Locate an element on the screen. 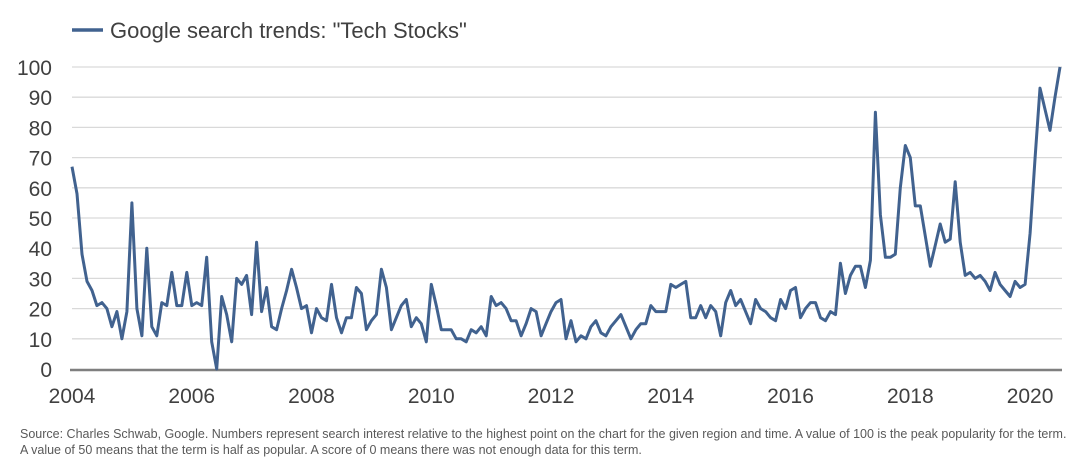  legend: Google search trends: "Tech Stocks" is located at coordinates (269, 30).